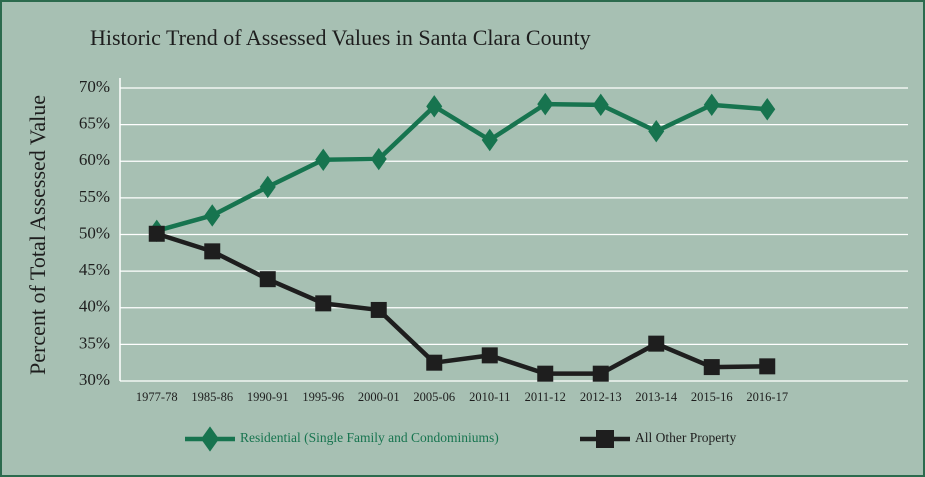 The height and width of the screenshot is (477, 925). I want to click on y-tick-label: 35%, so click(94, 342).